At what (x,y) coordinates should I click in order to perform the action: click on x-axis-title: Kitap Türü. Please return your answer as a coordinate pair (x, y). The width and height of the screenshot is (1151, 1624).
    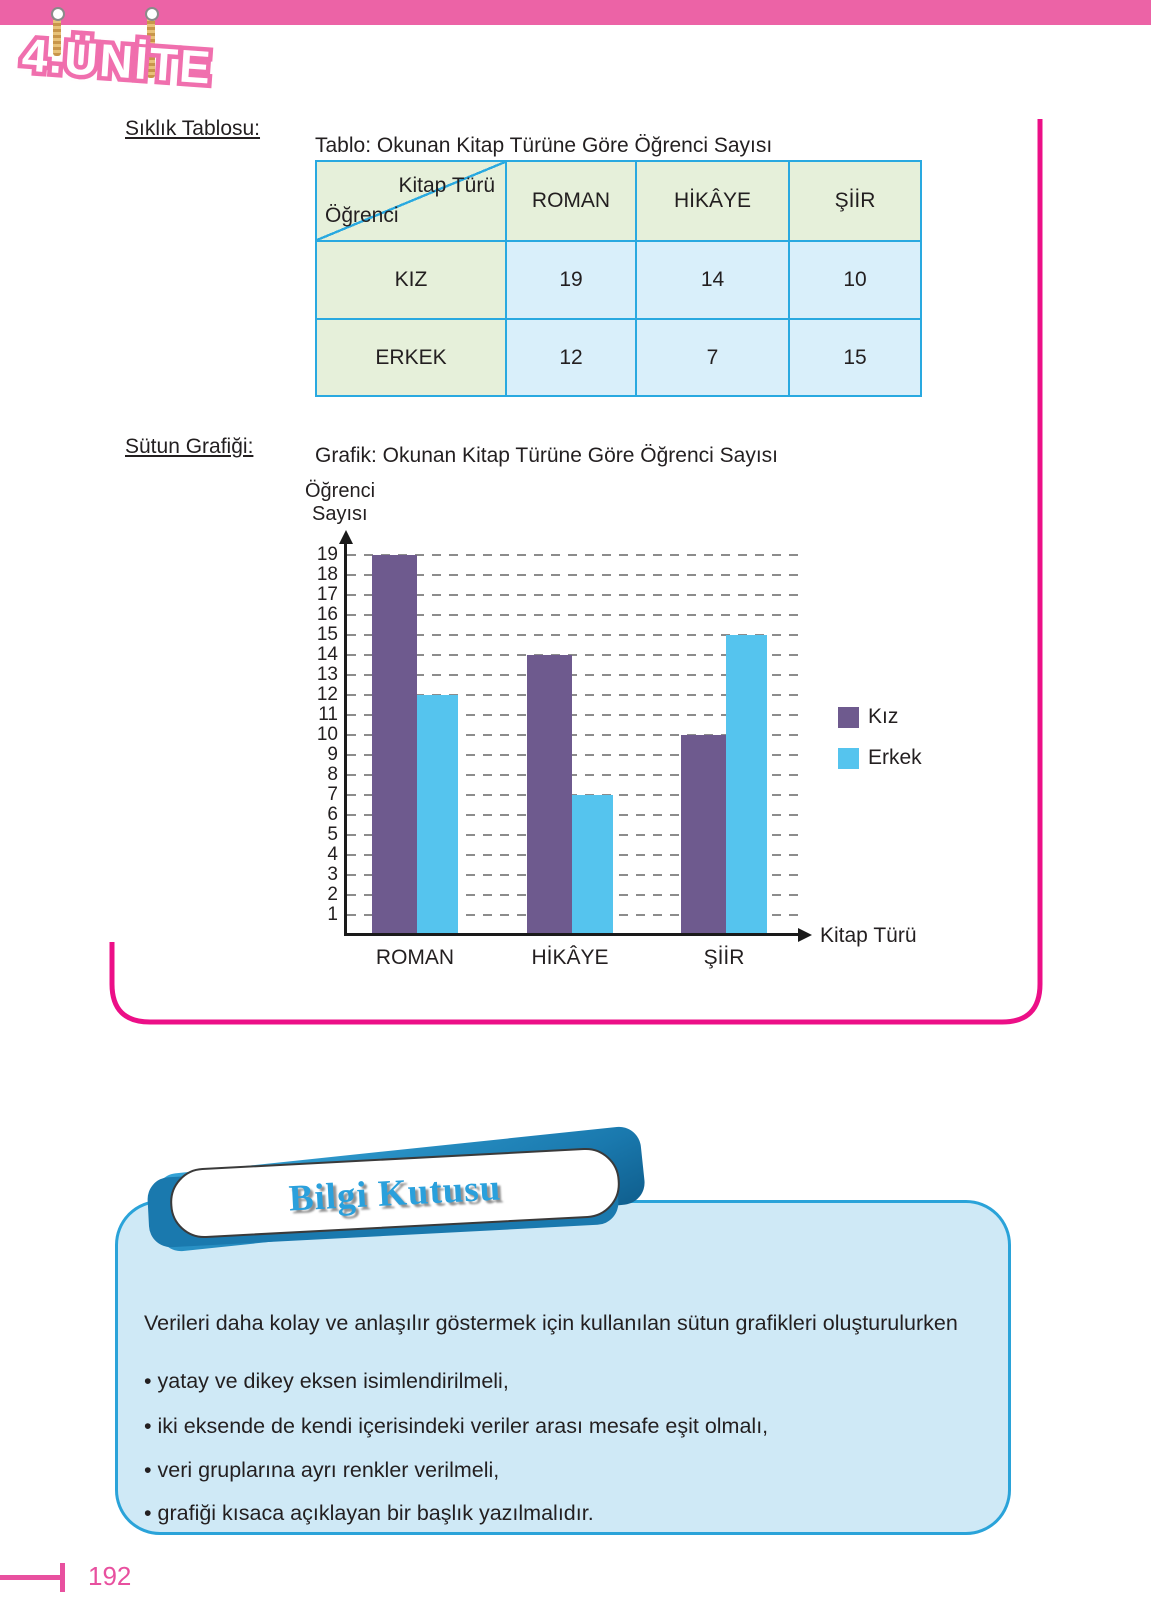
    Looking at the image, I should click on (868, 935).